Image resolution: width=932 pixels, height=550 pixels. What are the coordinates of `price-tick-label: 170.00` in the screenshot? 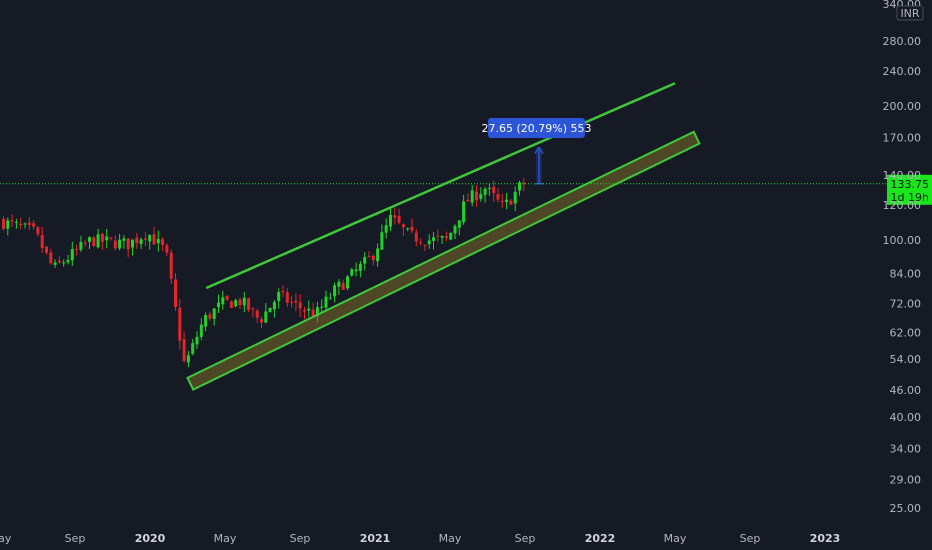 It's located at (902, 137).